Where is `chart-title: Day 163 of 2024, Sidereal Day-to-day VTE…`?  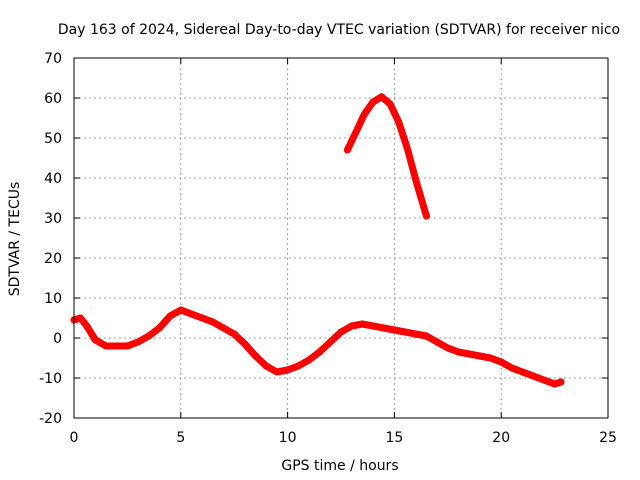 chart-title: Day 163 of 2024, Sidereal Day-to-day VTE… is located at coordinates (339, 30).